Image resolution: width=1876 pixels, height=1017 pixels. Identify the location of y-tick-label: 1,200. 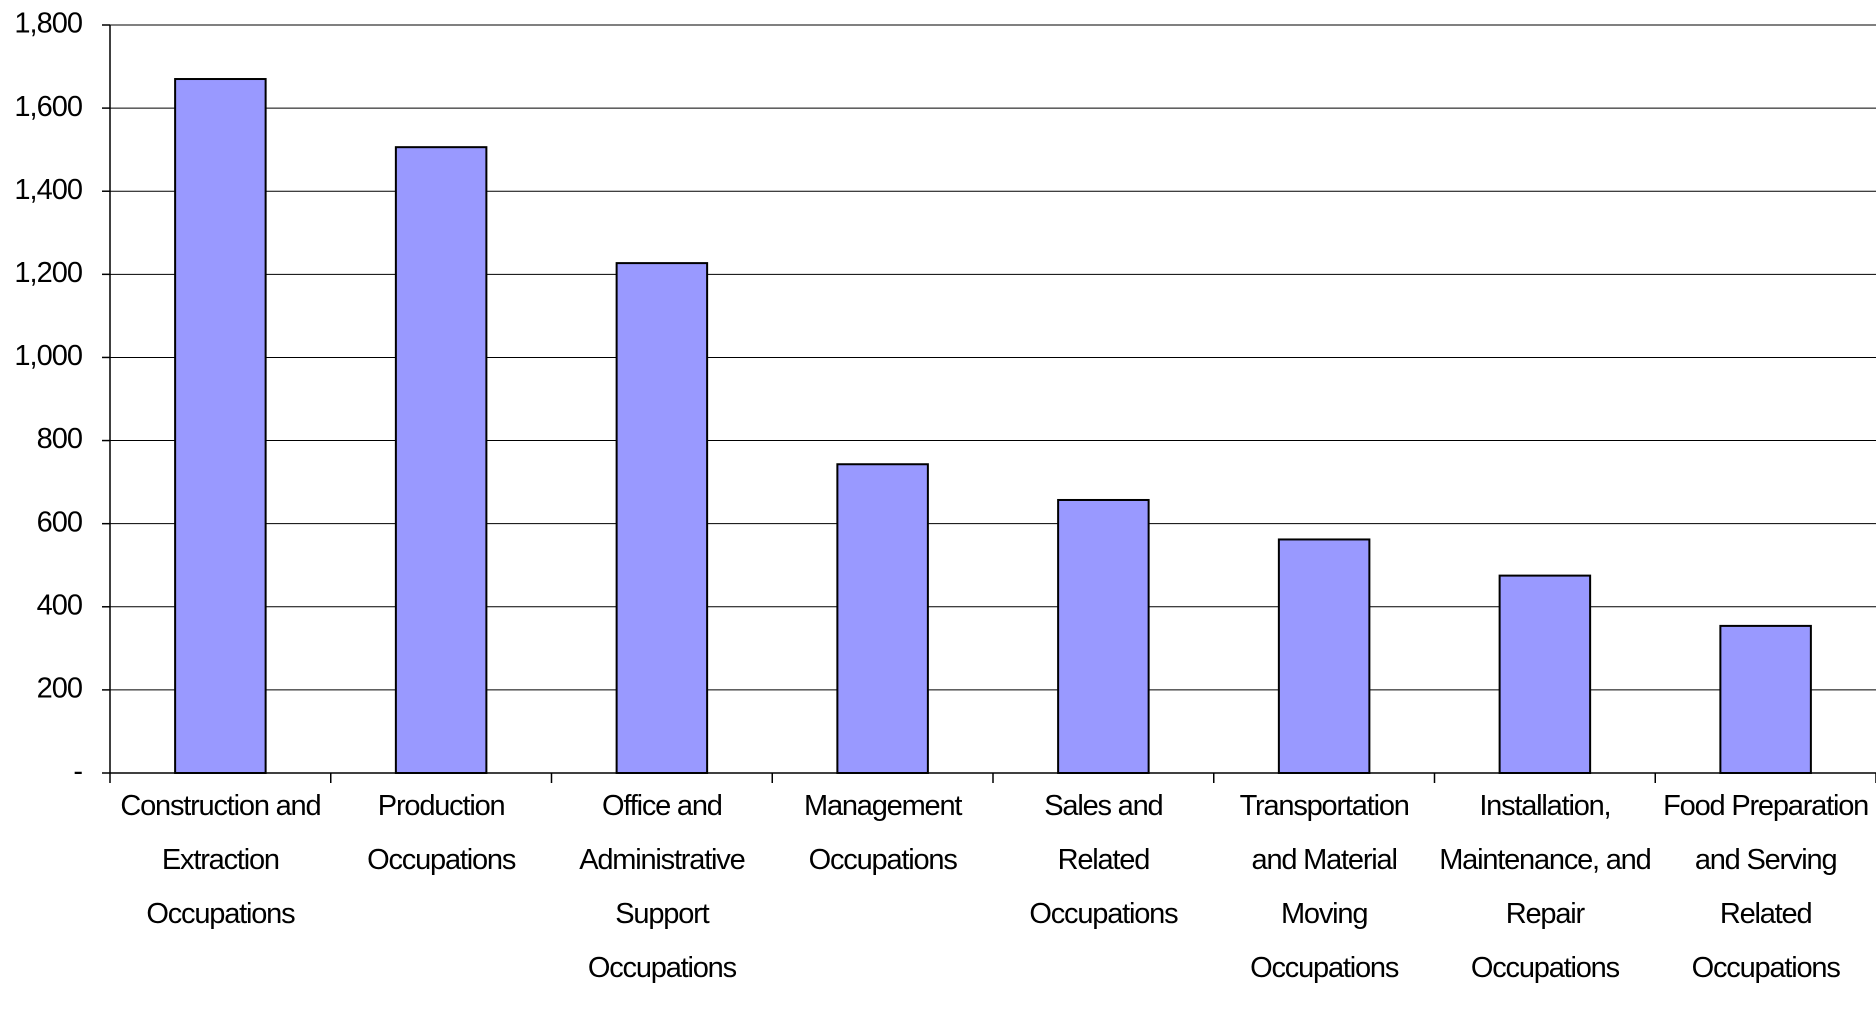
(48, 273).